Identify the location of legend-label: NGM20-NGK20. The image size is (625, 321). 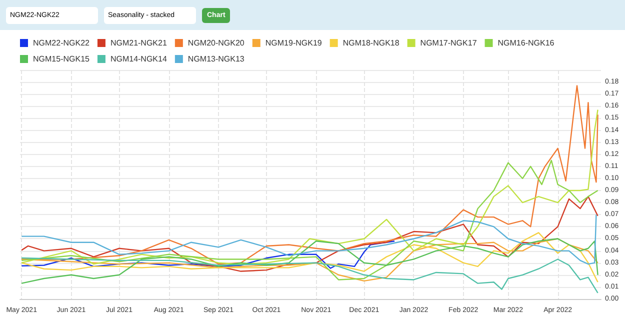
(216, 43).